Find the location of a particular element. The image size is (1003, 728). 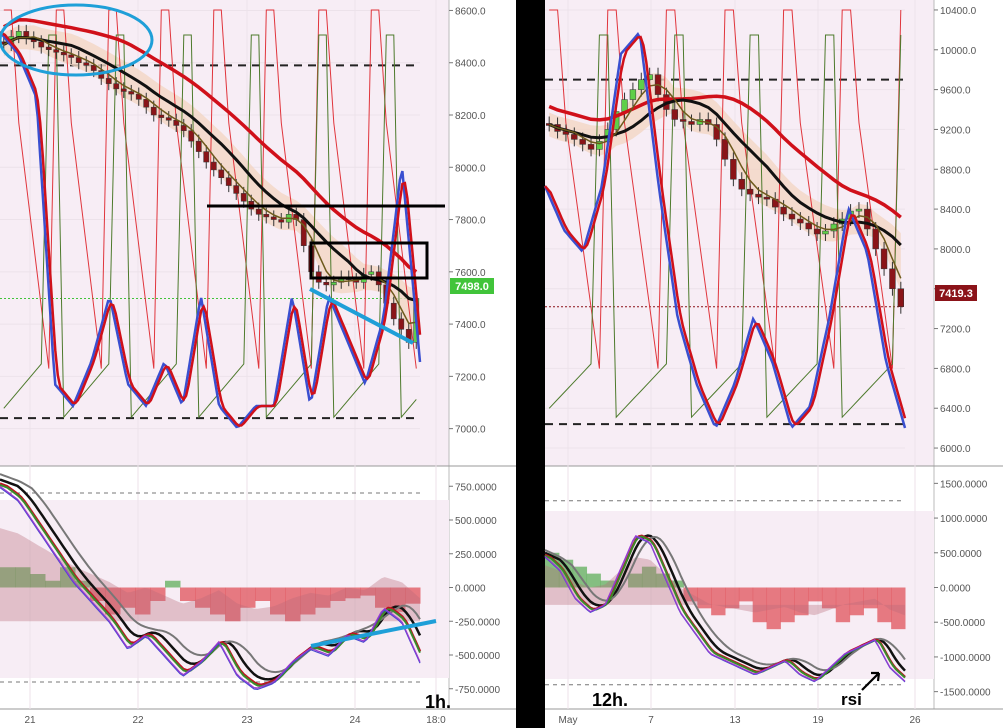

osc-purple-line is located at coordinates (725, 608).